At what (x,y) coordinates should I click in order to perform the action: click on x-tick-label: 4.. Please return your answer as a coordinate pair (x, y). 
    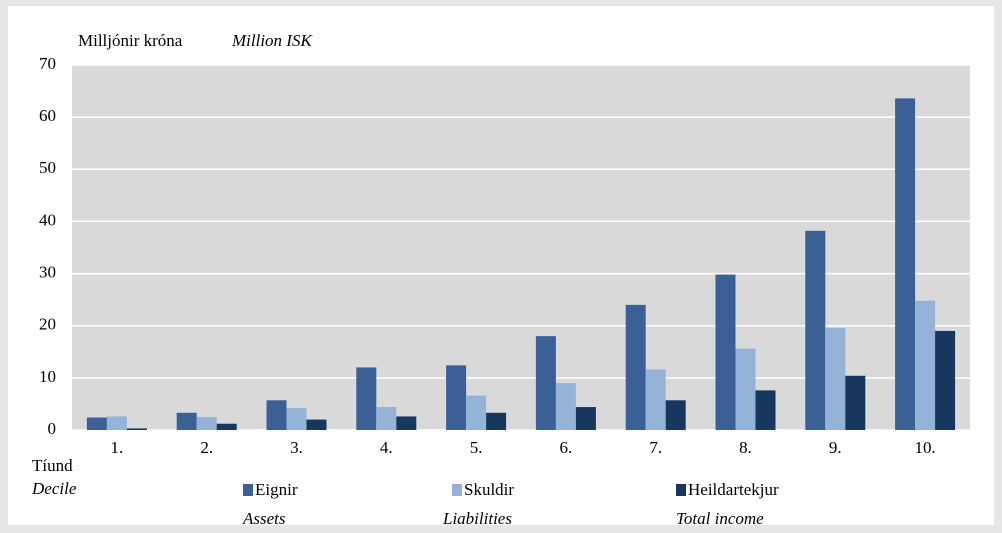
    Looking at the image, I should click on (386, 447).